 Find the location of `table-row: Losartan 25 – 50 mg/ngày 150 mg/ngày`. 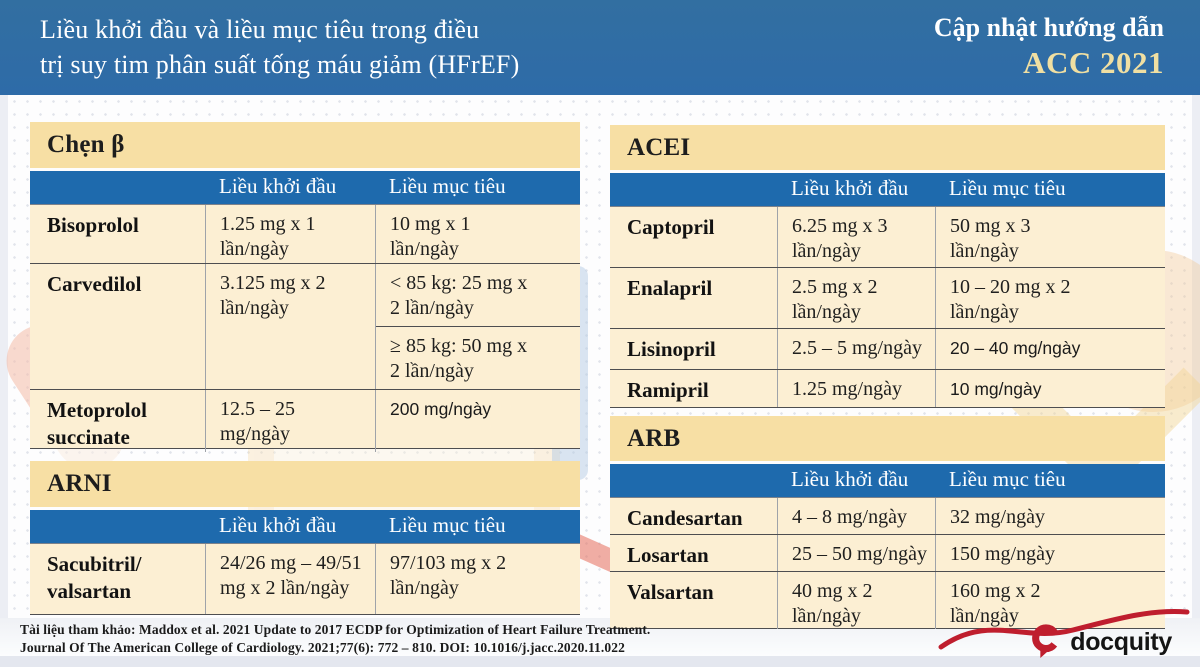

table-row: Losartan 25 – 50 mg/ngày 150 mg/ngày is located at coordinates (887, 552).